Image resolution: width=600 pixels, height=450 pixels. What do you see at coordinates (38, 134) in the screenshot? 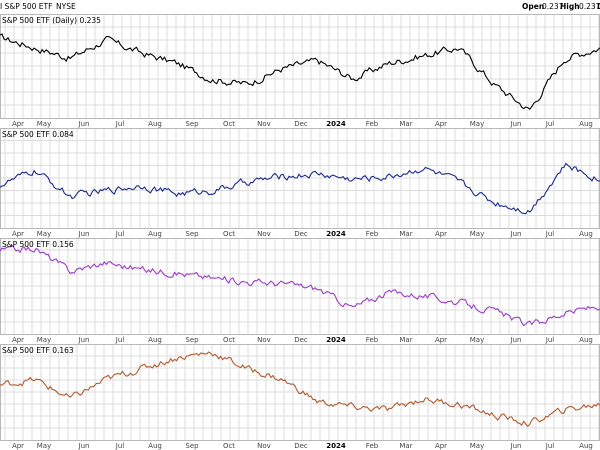
I see `panel-title: S&P 500 ETF 0.084` at bounding box center [38, 134].